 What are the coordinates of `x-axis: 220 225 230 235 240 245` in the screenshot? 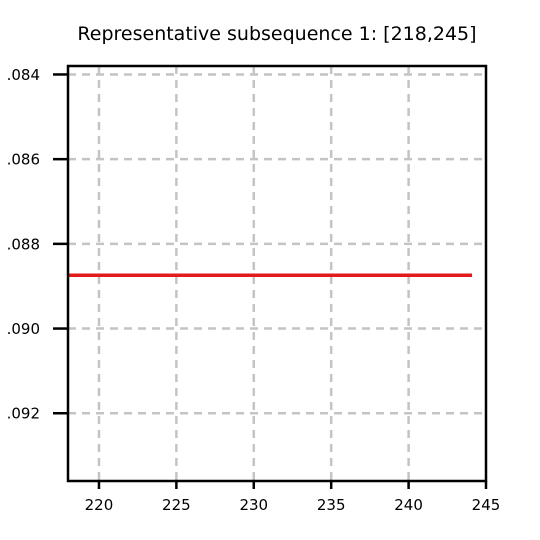 It's located at (293, 497).